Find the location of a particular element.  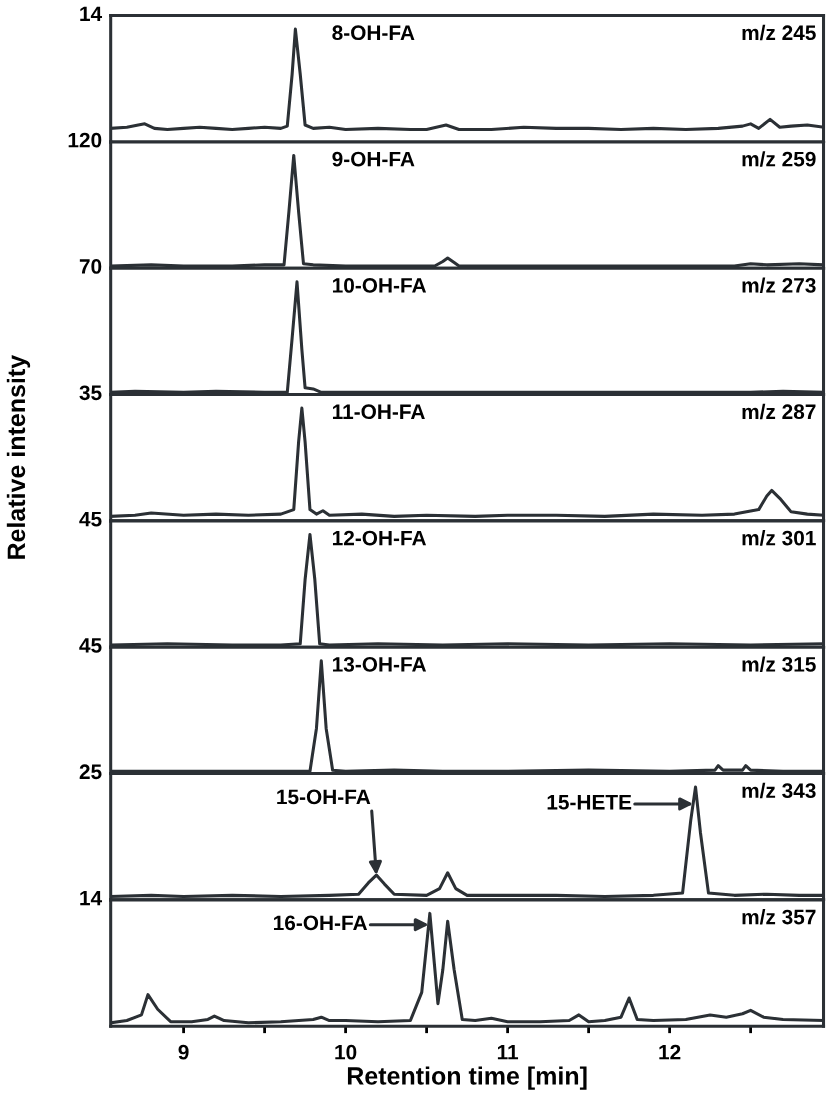

text: 35 is located at coordinates (90, 393).